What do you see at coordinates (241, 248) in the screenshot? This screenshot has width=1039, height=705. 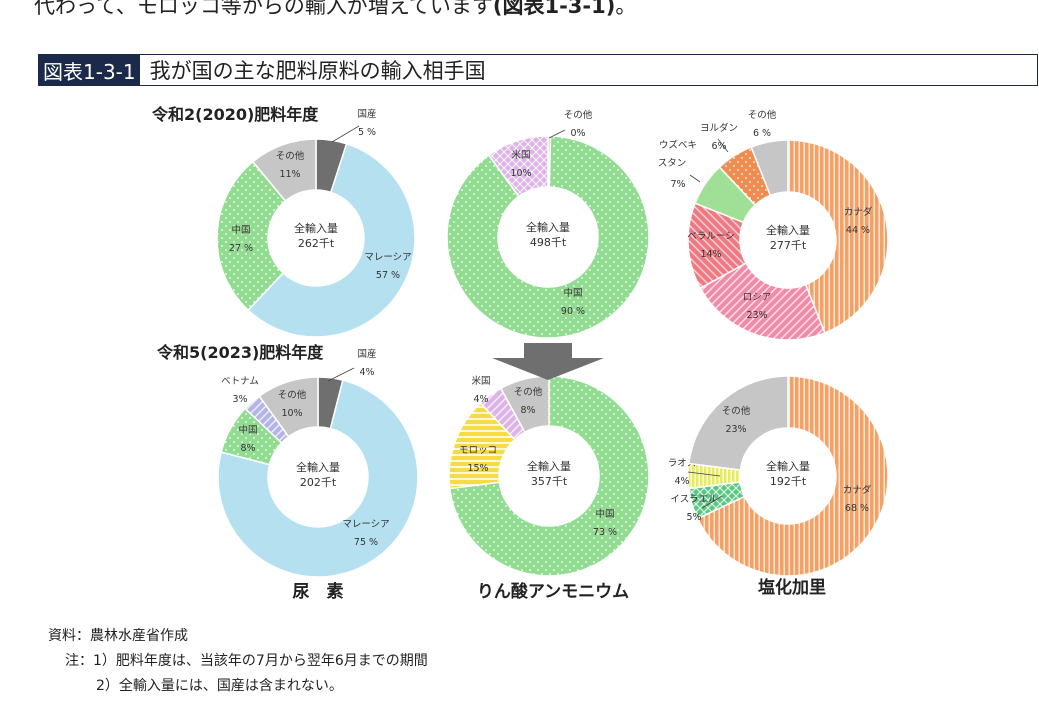 I see `slice-pct-label: 27 %` at bounding box center [241, 248].